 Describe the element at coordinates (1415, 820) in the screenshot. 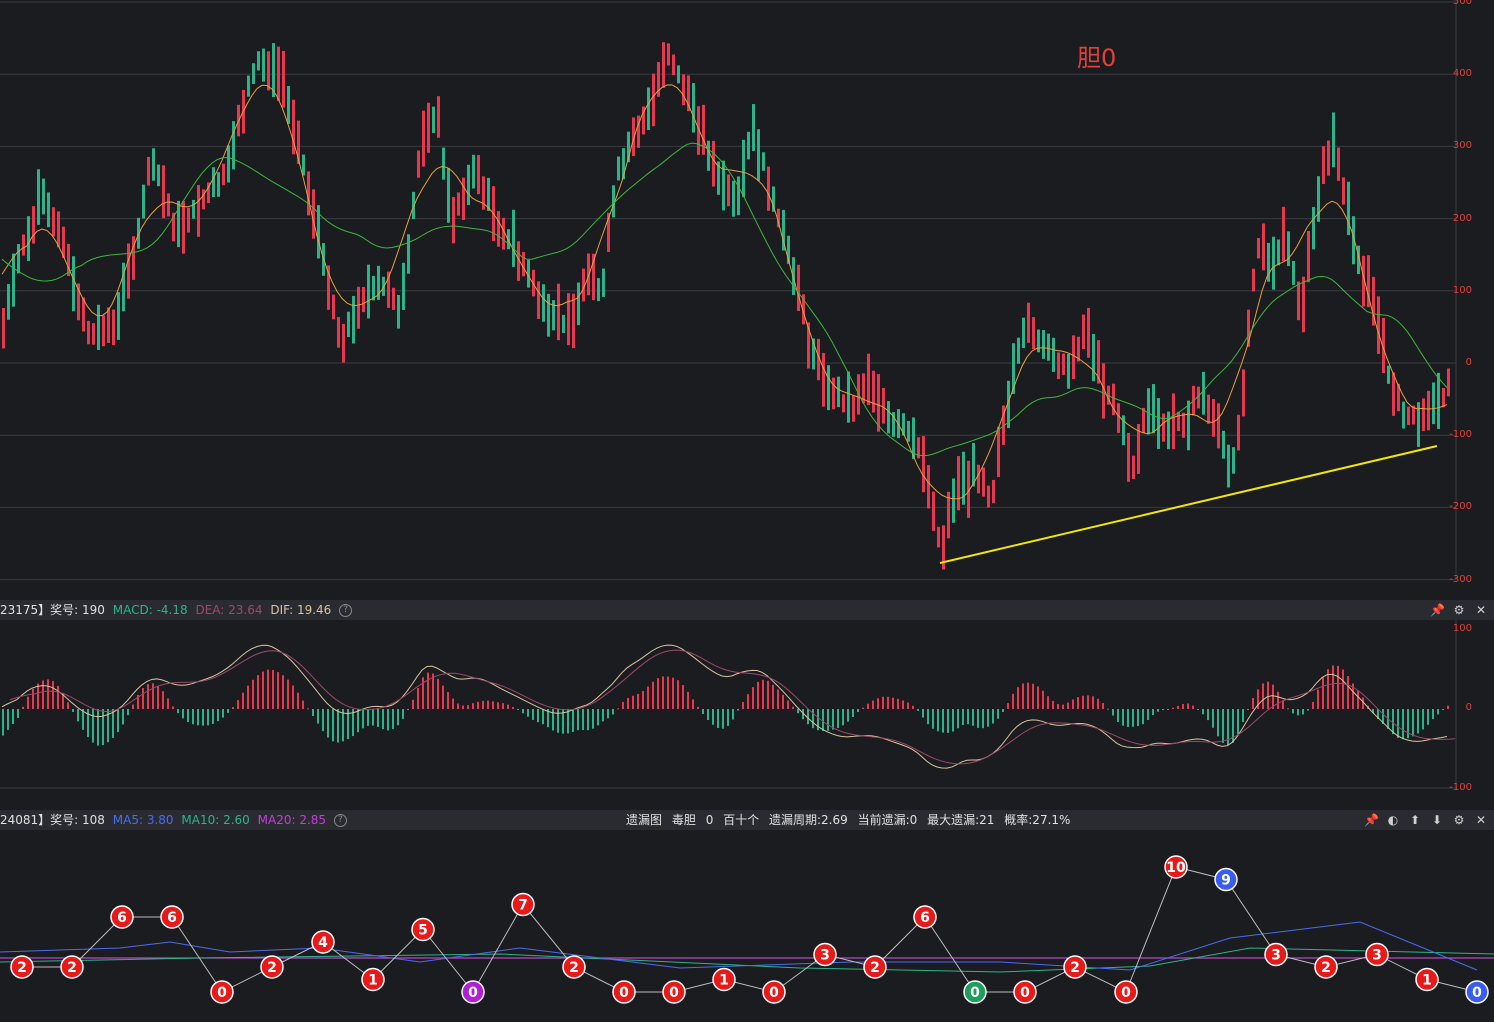

I see `move-up-icon: ⬆` at that location.